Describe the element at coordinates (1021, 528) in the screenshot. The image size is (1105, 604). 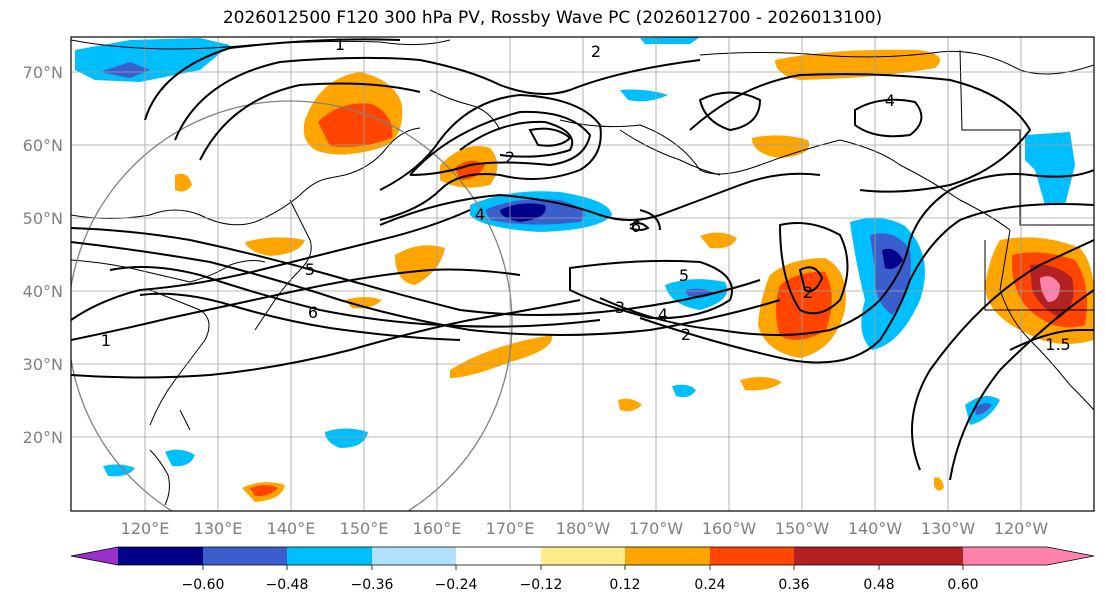
I see `lon-label: 120°W` at that location.